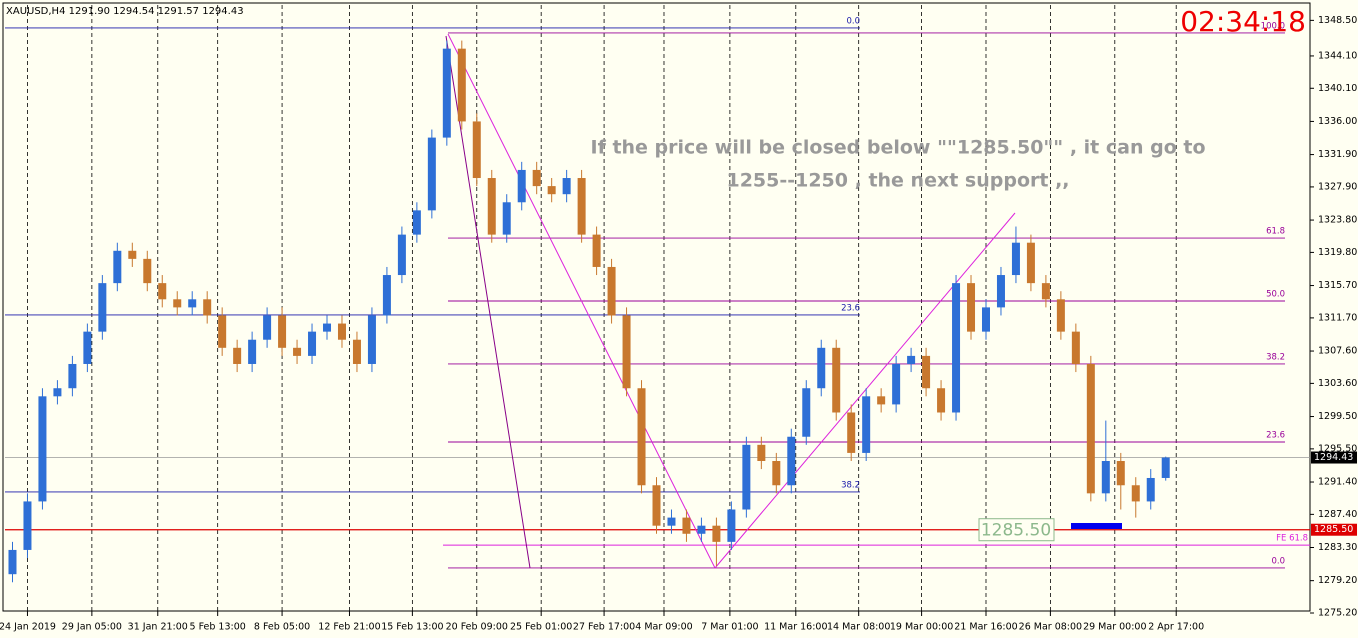 The width and height of the screenshot is (1358, 638). Describe the element at coordinates (1337, 514) in the screenshot. I see `y-tick-label: 1287.40` at that location.